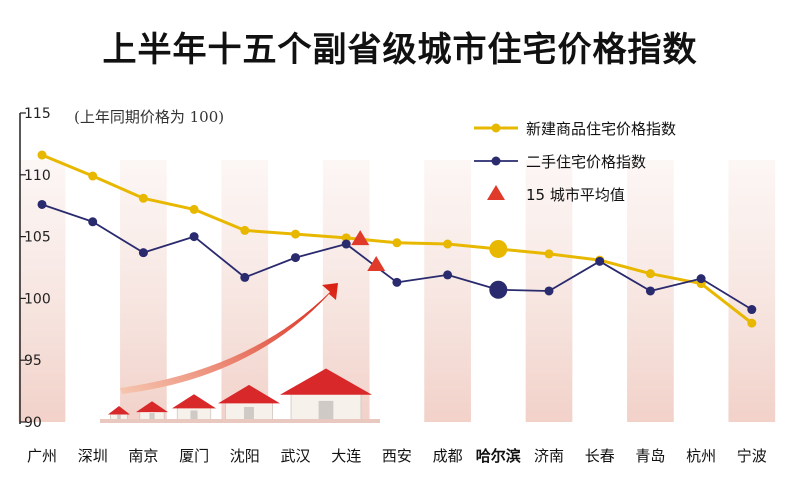  What do you see at coordinates (701, 456) in the screenshot?
I see `x-category-label: 杭州` at bounding box center [701, 456].